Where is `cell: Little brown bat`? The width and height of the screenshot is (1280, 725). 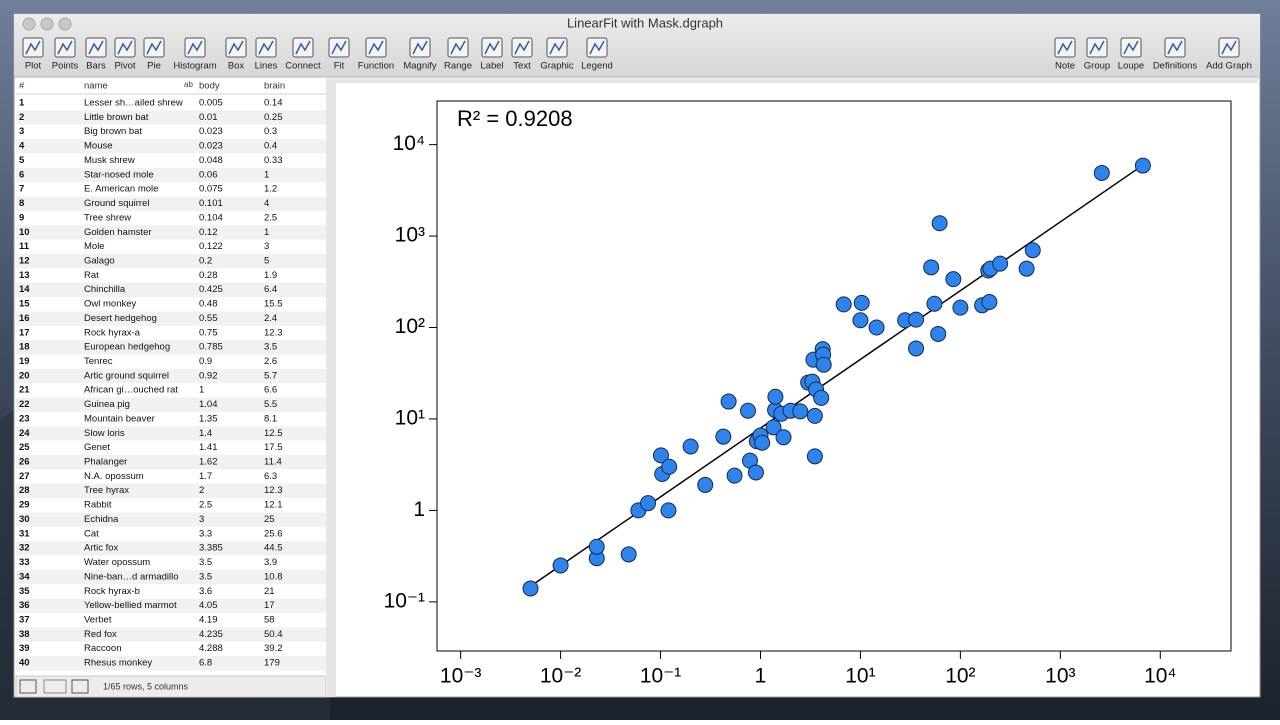 cell: Little brown bat is located at coordinates (116, 117).